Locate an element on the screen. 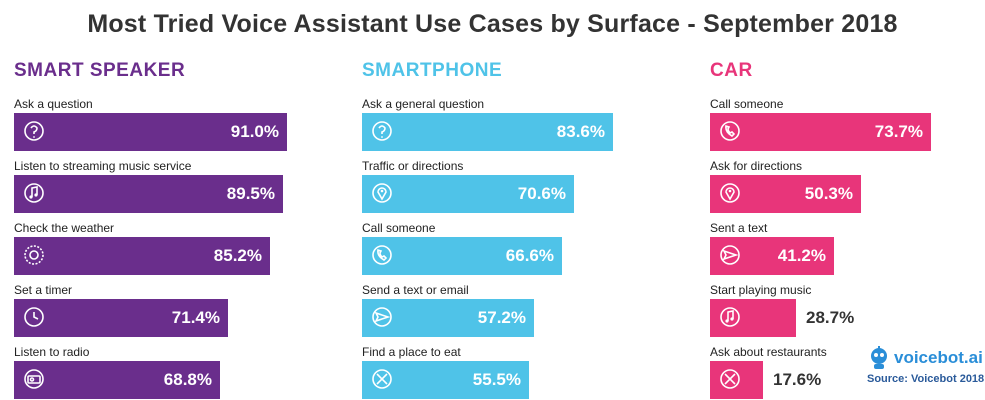 Image resolution: width=985 pixels, height=400 pixels. bar: 91.0% is located at coordinates (150, 132).